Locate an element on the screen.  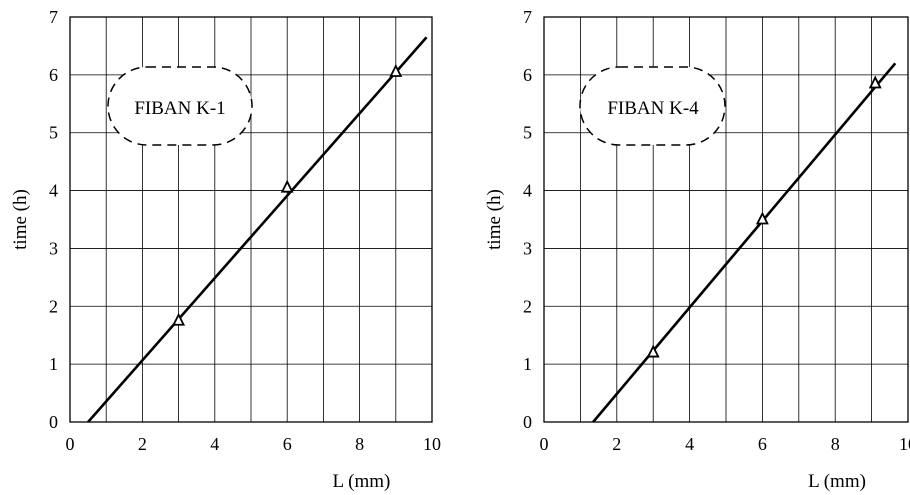
series-label: FIBAN K-1 is located at coordinates (179, 108).